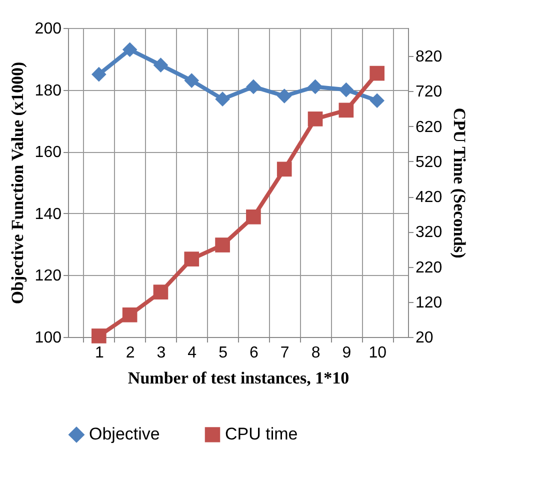 Image resolution: width=558 pixels, height=491 pixels. Describe the element at coordinates (192, 353) in the screenshot. I see `x-tick-label: 4` at that location.